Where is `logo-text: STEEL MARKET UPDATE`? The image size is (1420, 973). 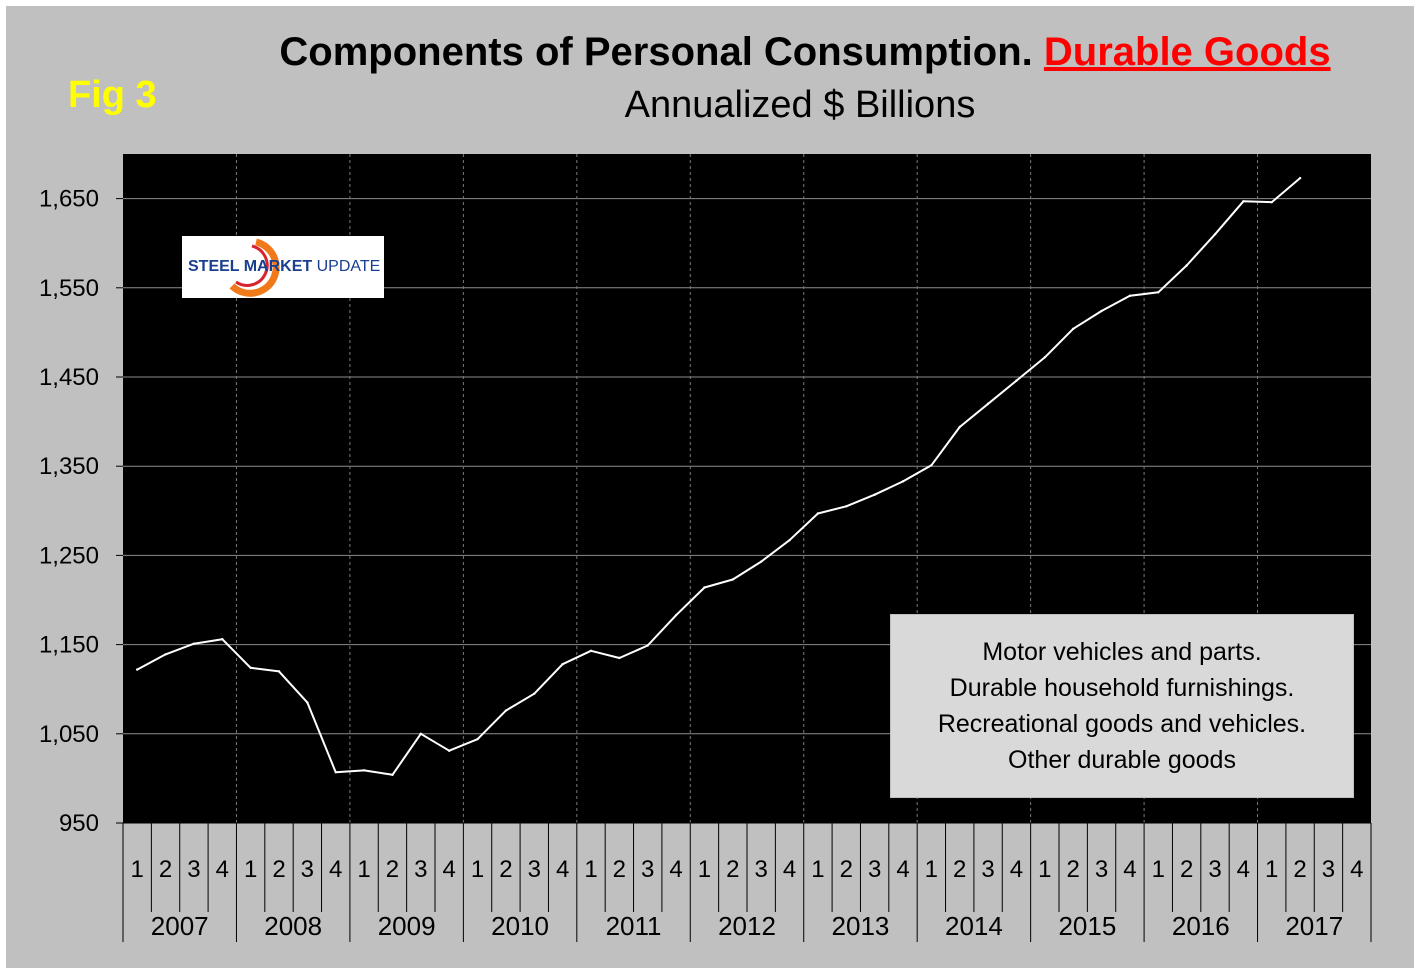 logo-text: STEEL MARKET UPDATE is located at coordinates (284, 267).